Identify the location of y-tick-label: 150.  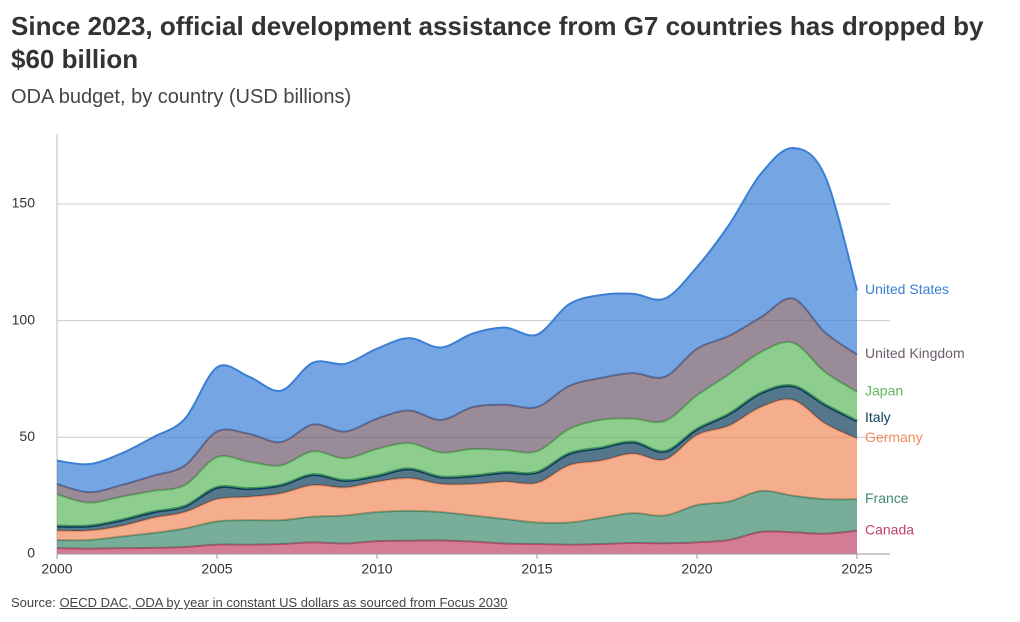
(24, 203).